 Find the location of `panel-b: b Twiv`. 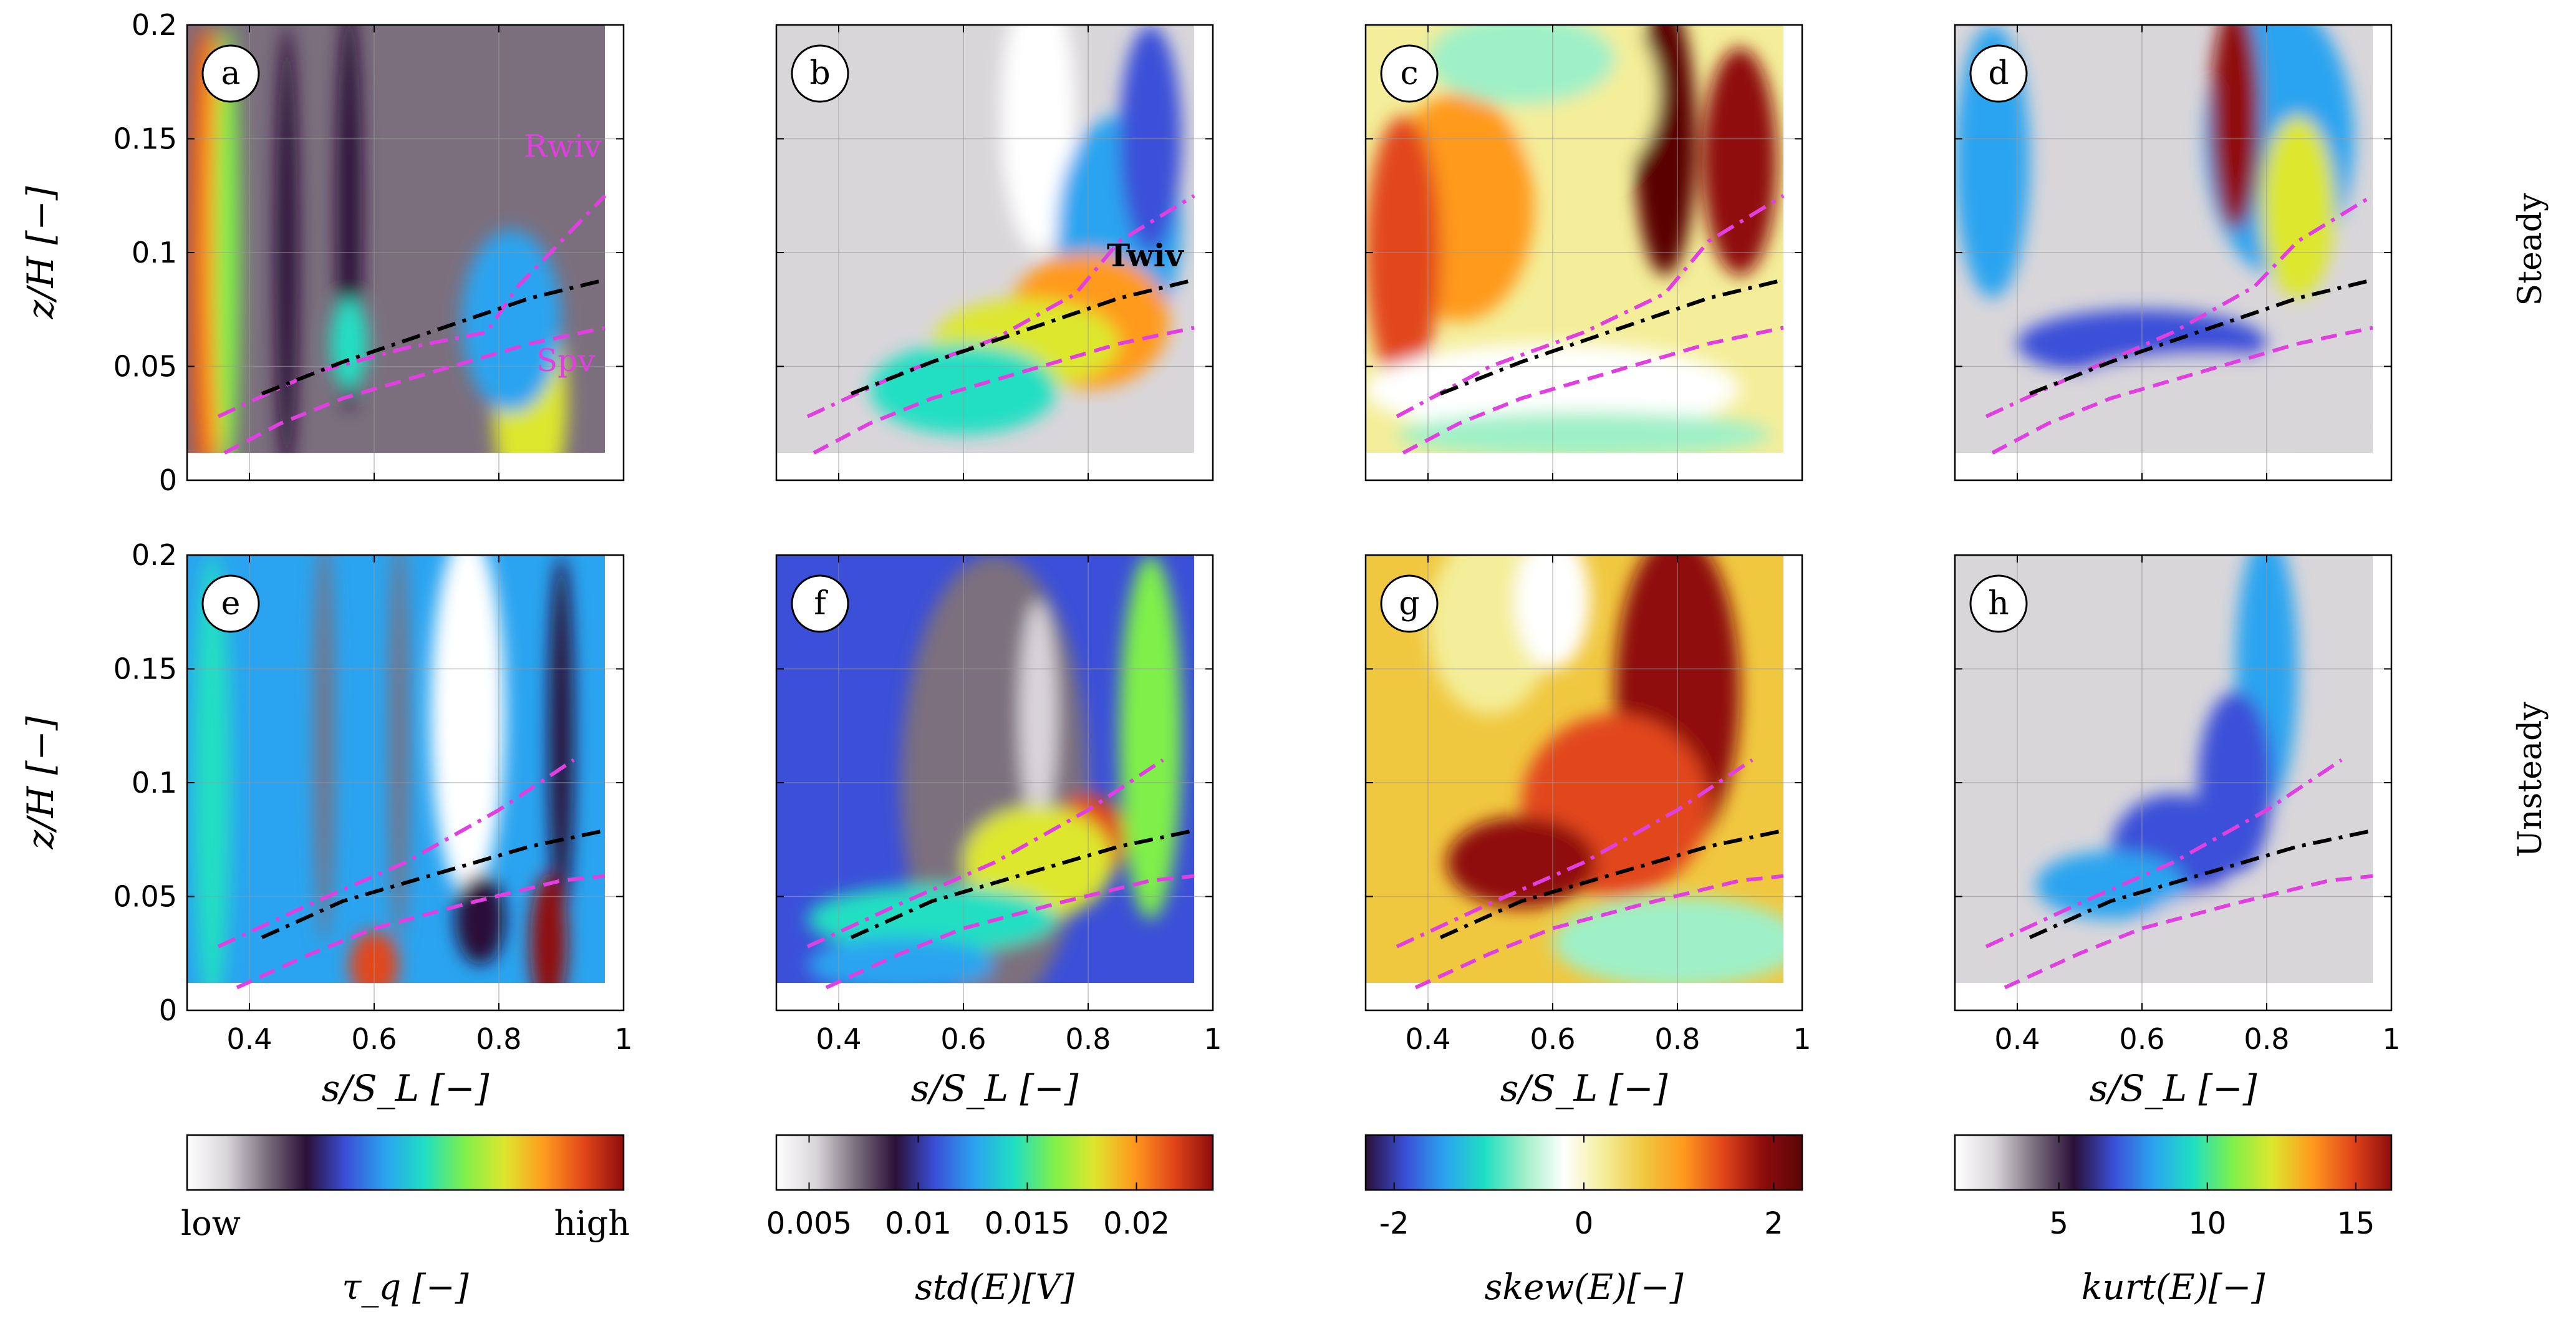

panel-b: b Twiv is located at coordinates (994, 252).